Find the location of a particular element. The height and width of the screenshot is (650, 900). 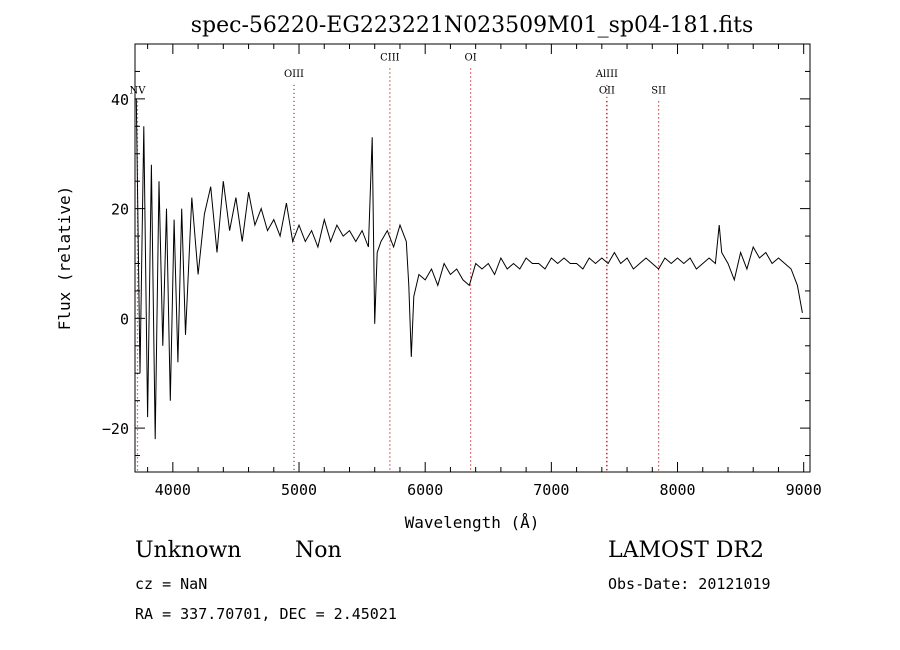

radec-label: RA = 337.70701, DEC = 2.45021 is located at coordinates (266, 614).